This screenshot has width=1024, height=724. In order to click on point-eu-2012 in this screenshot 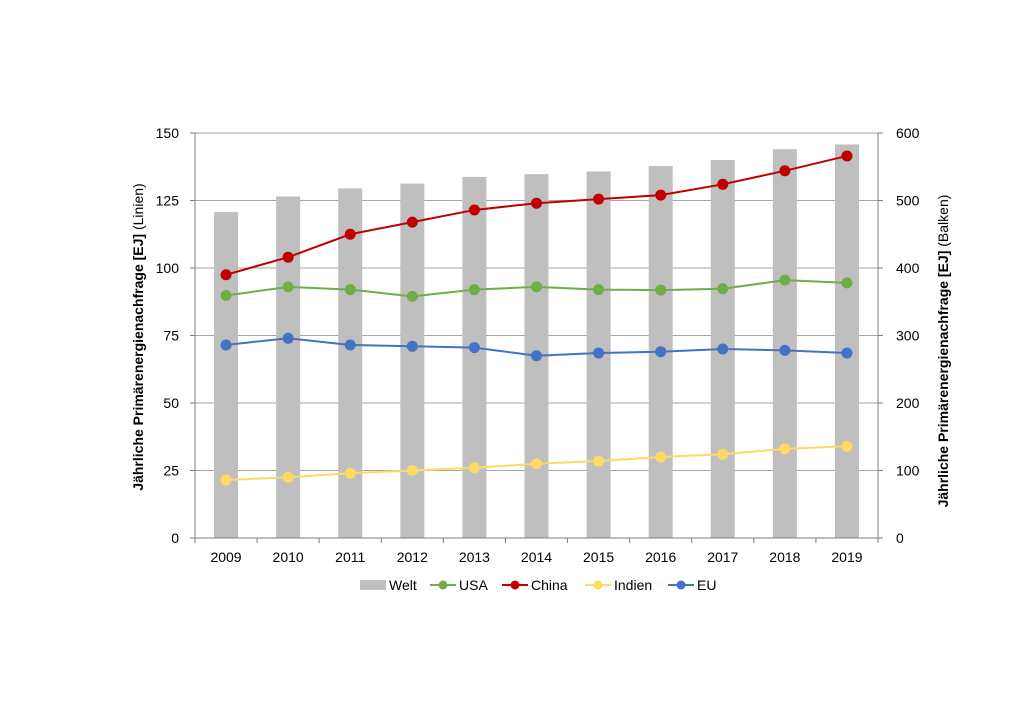, I will do `click(412, 346)`.